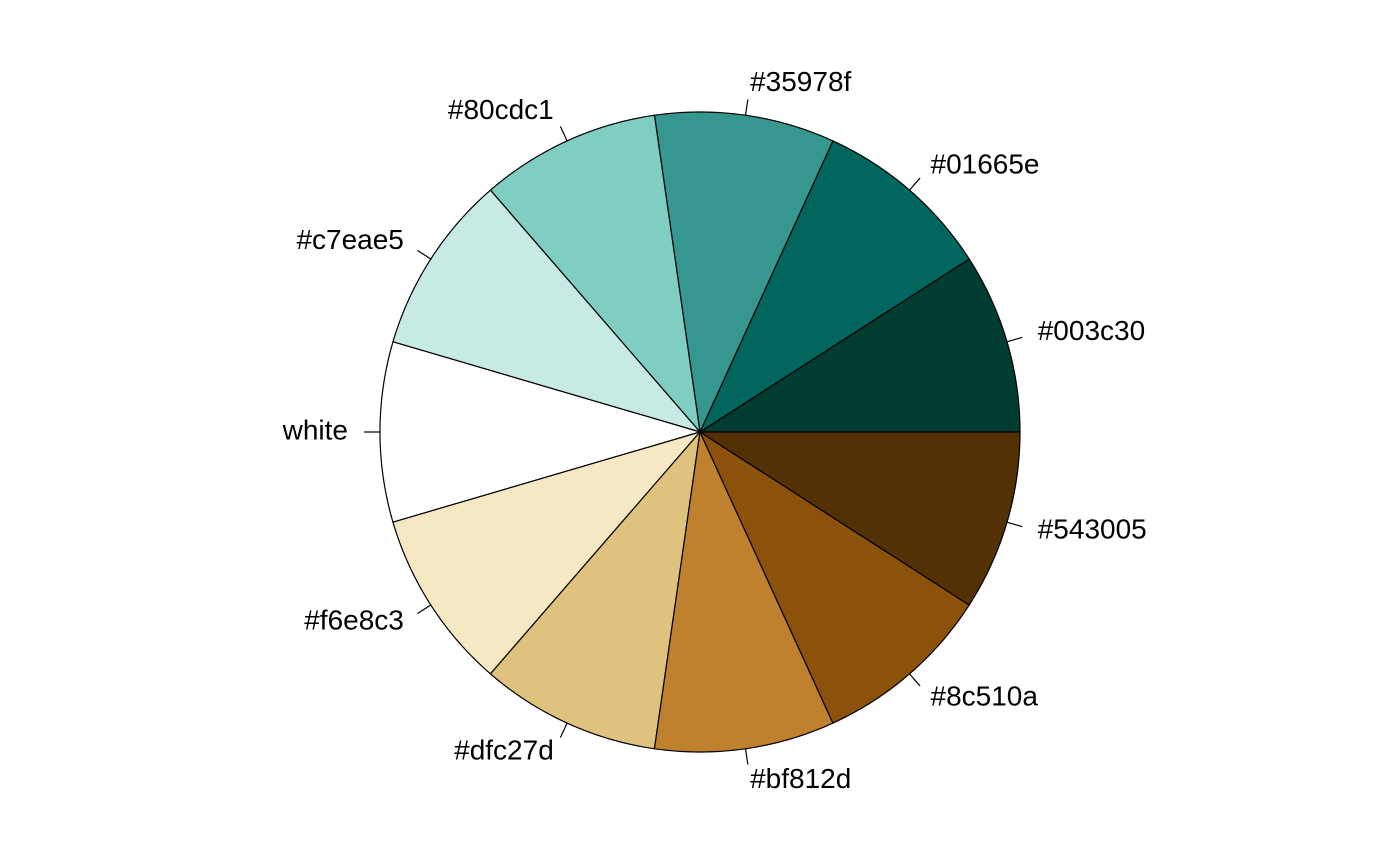  What do you see at coordinates (1091, 330) in the screenshot?
I see `slice-label: #003c30` at bounding box center [1091, 330].